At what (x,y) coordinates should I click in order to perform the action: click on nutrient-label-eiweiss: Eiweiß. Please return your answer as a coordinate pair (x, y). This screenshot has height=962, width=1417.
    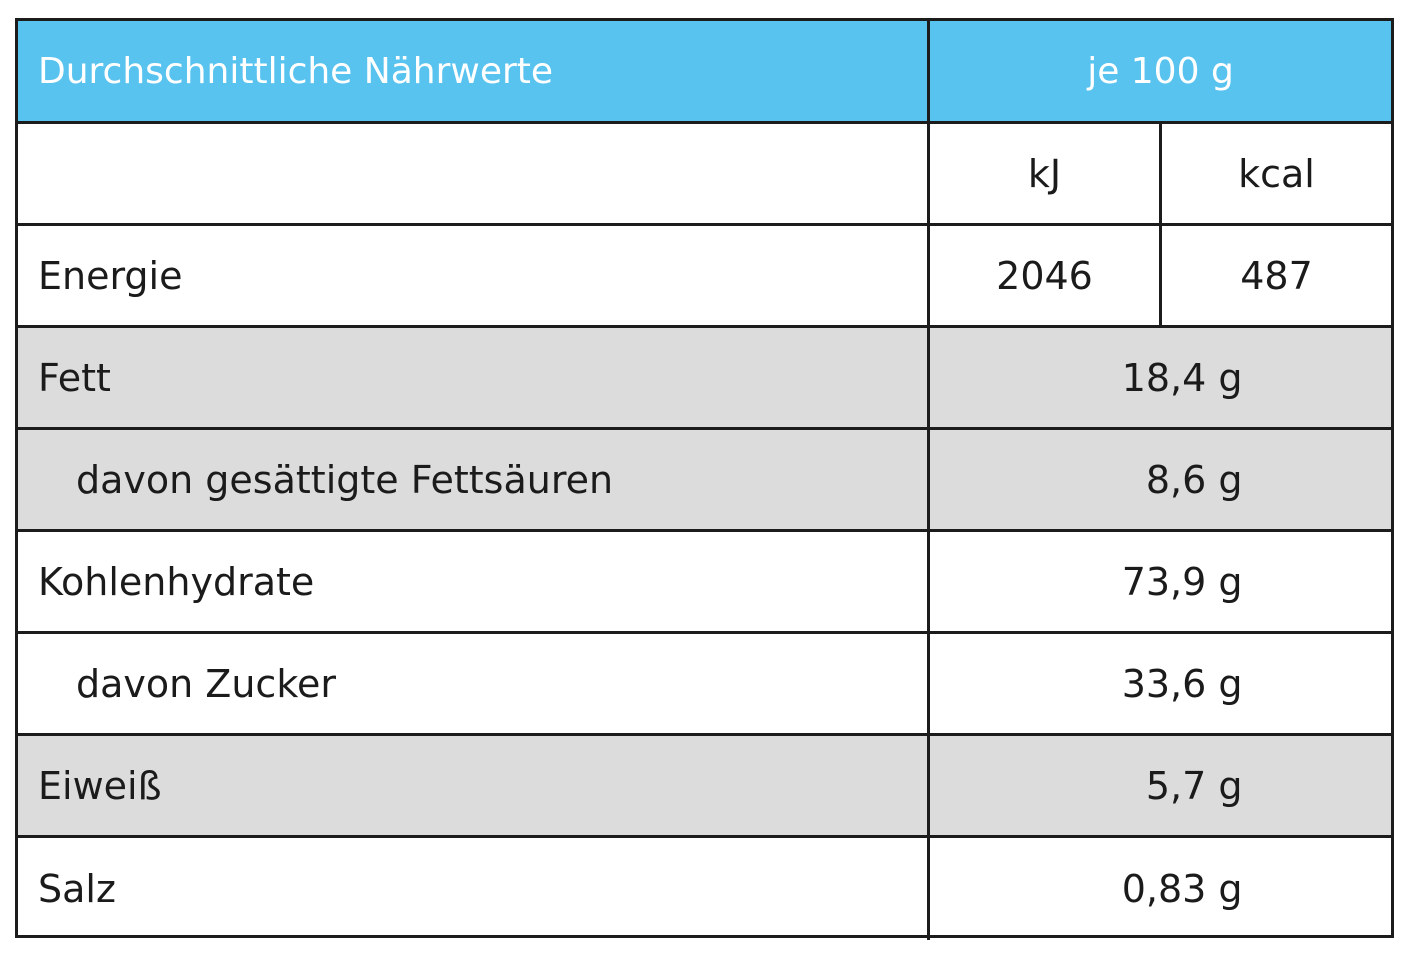
    Looking at the image, I should click on (474, 787).